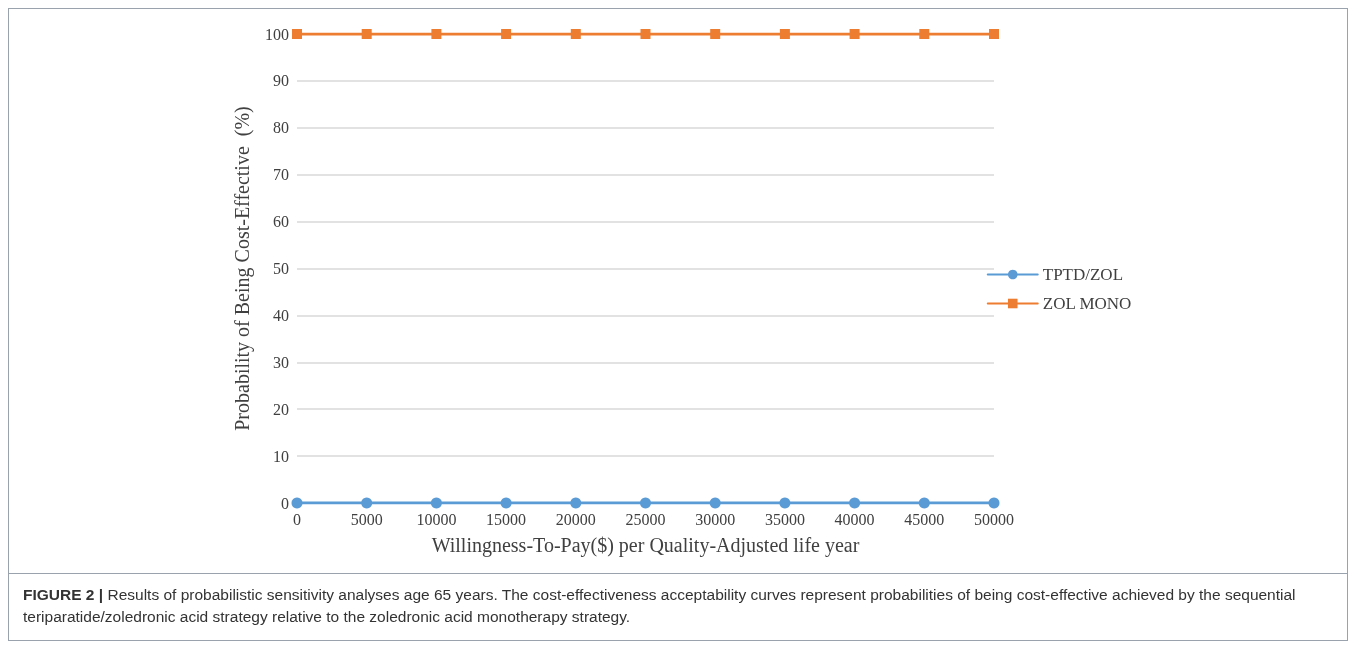 This screenshot has height=652, width=1358. What do you see at coordinates (281, 409) in the screenshot?
I see `y-tick-label: 20` at bounding box center [281, 409].